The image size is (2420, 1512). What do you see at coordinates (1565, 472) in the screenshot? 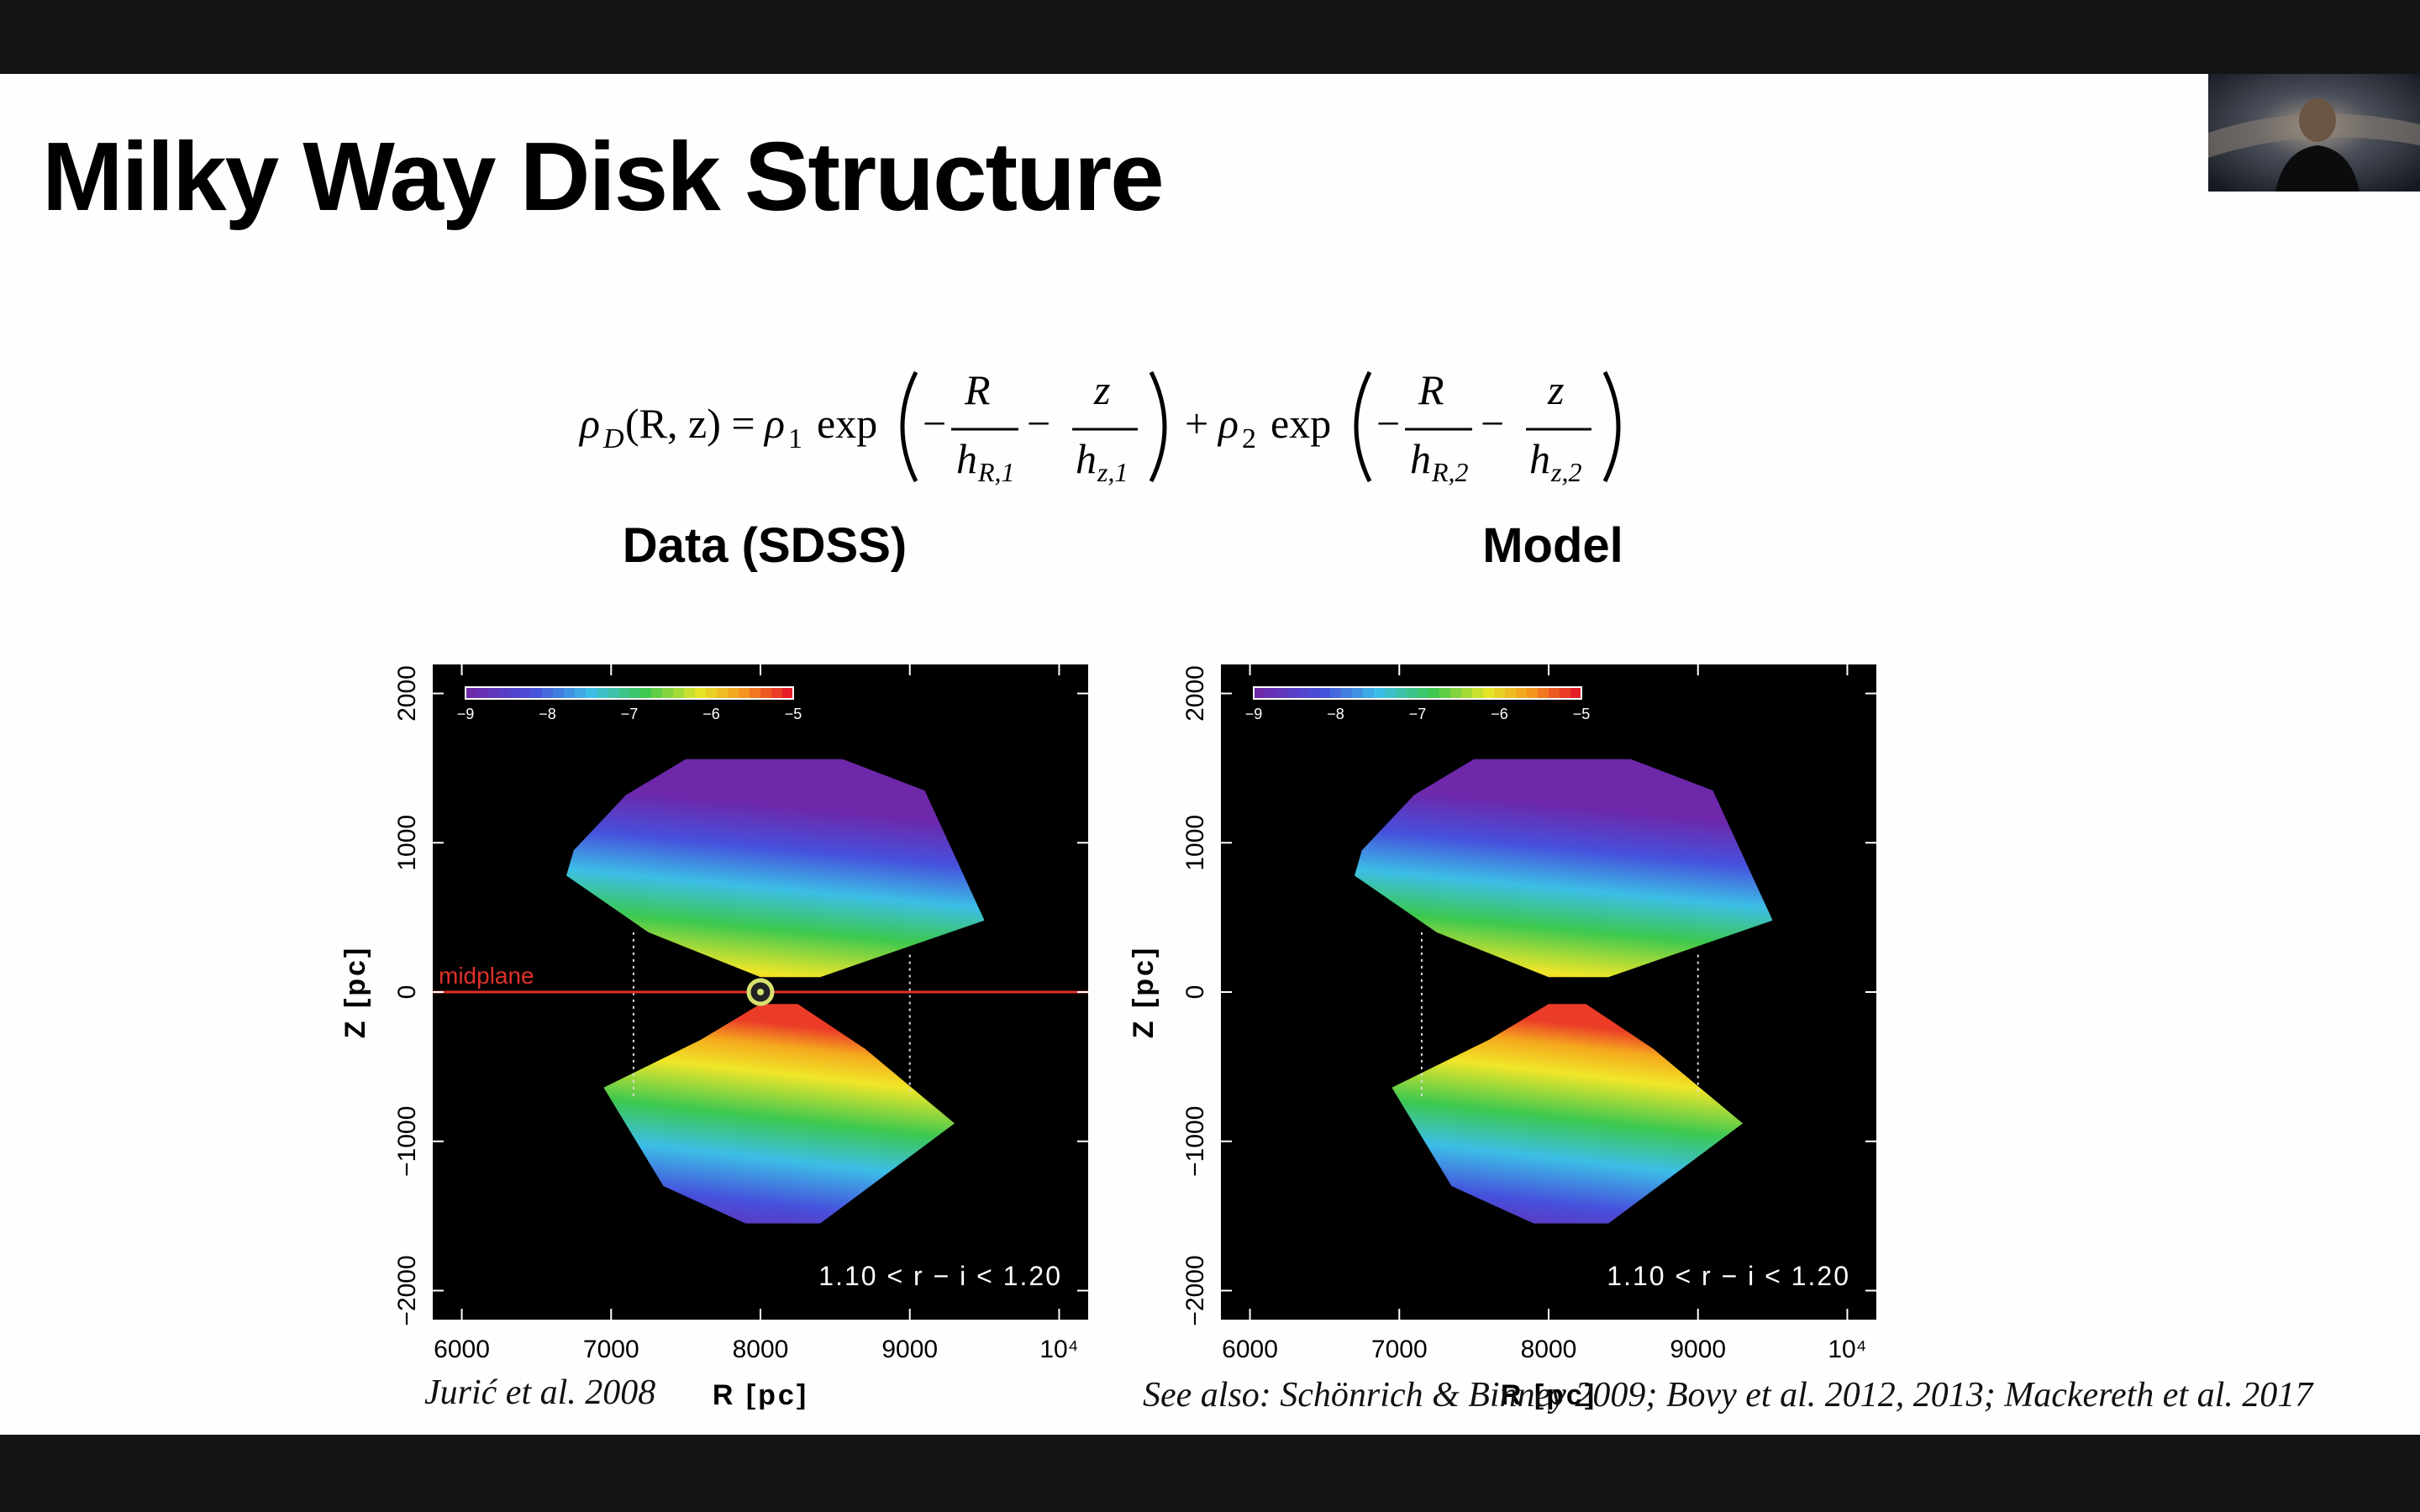
I see `eq-den-hz2-sub: z,2` at bounding box center [1565, 472].